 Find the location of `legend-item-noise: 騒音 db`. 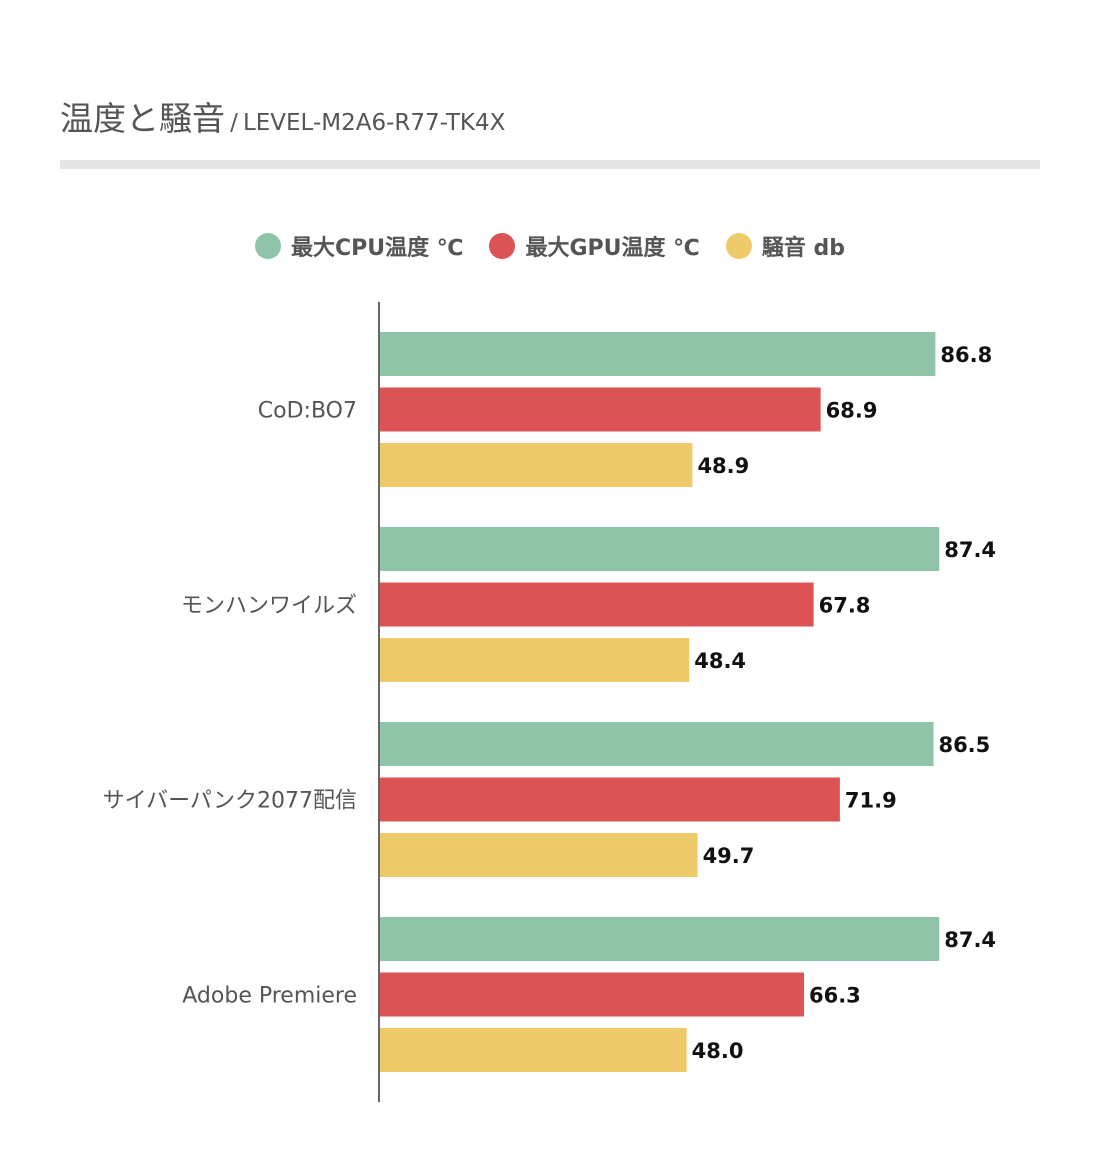

legend-item-noise: 騒音 db is located at coordinates (785, 246).